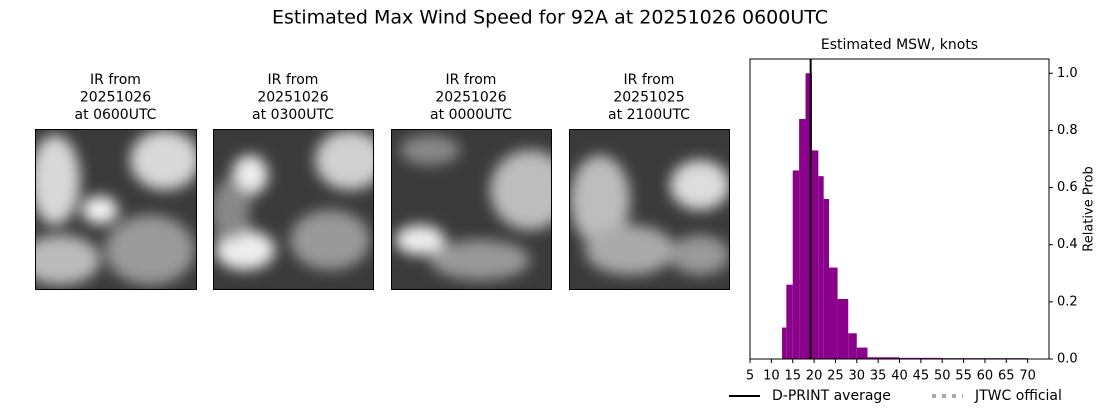  Describe the element at coordinates (921, 376) in the screenshot. I see `x-tick-label: 45` at that location.